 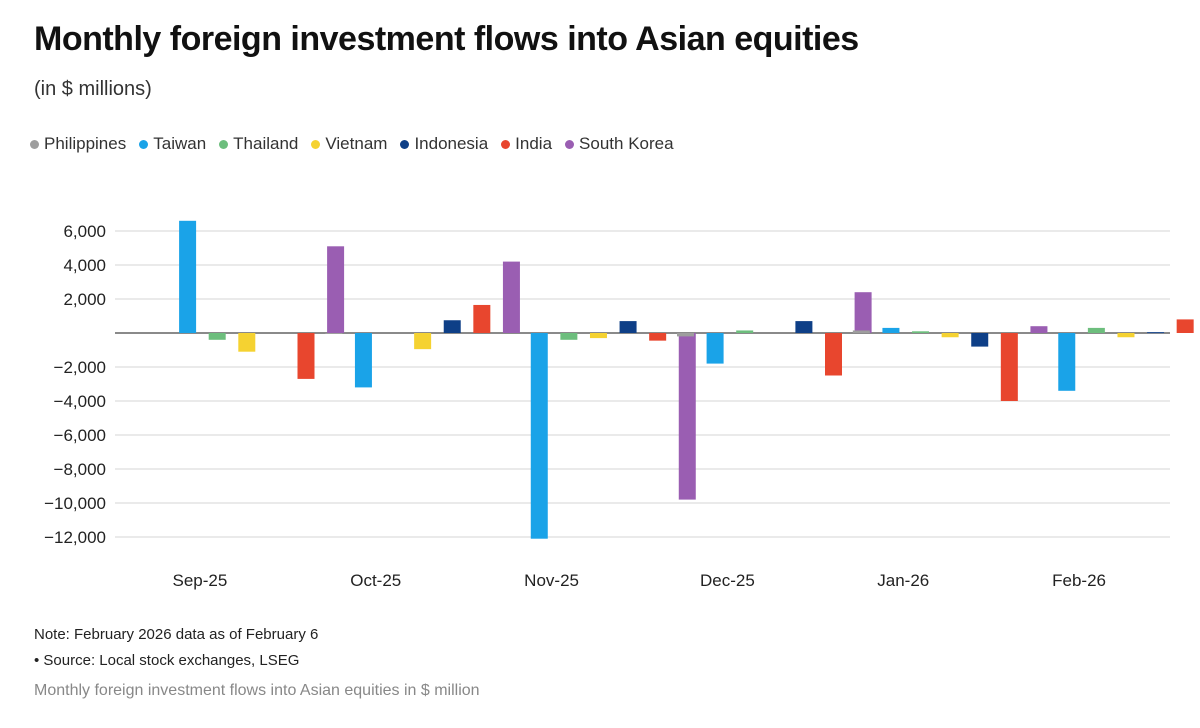 What do you see at coordinates (266, 143) in the screenshot?
I see `legend-label: Thailand` at bounding box center [266, 143].